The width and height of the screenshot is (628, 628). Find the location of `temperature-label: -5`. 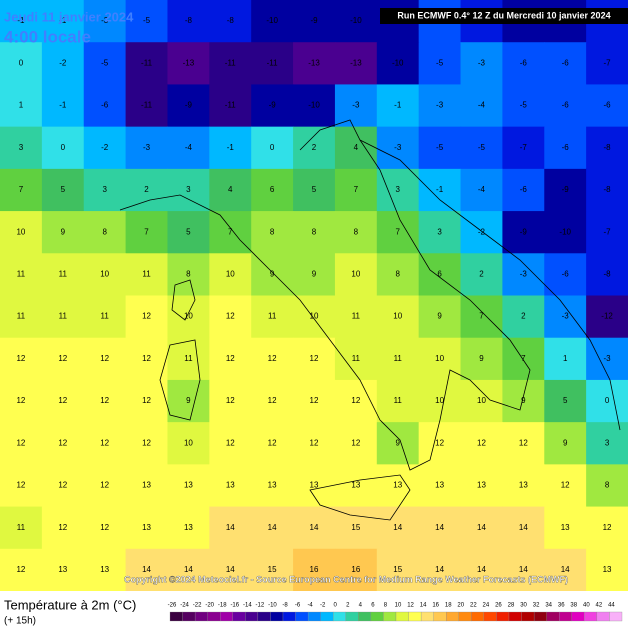

temperature-label: -5 is located at coordinates (105, 62).